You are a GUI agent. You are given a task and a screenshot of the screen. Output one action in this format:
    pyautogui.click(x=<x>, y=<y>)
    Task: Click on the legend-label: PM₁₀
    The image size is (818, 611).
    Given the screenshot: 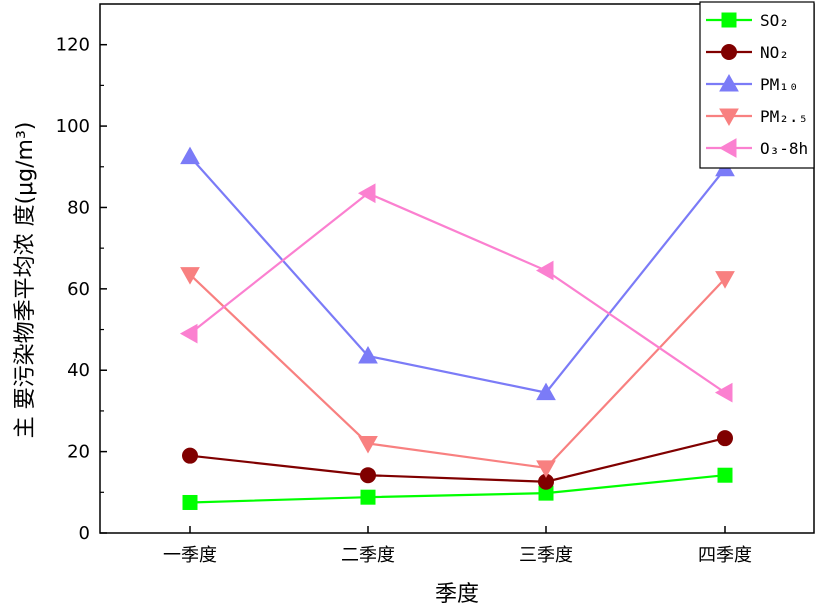 What is the action you would take?
    pyautogui.click(x=779, y=84)
    